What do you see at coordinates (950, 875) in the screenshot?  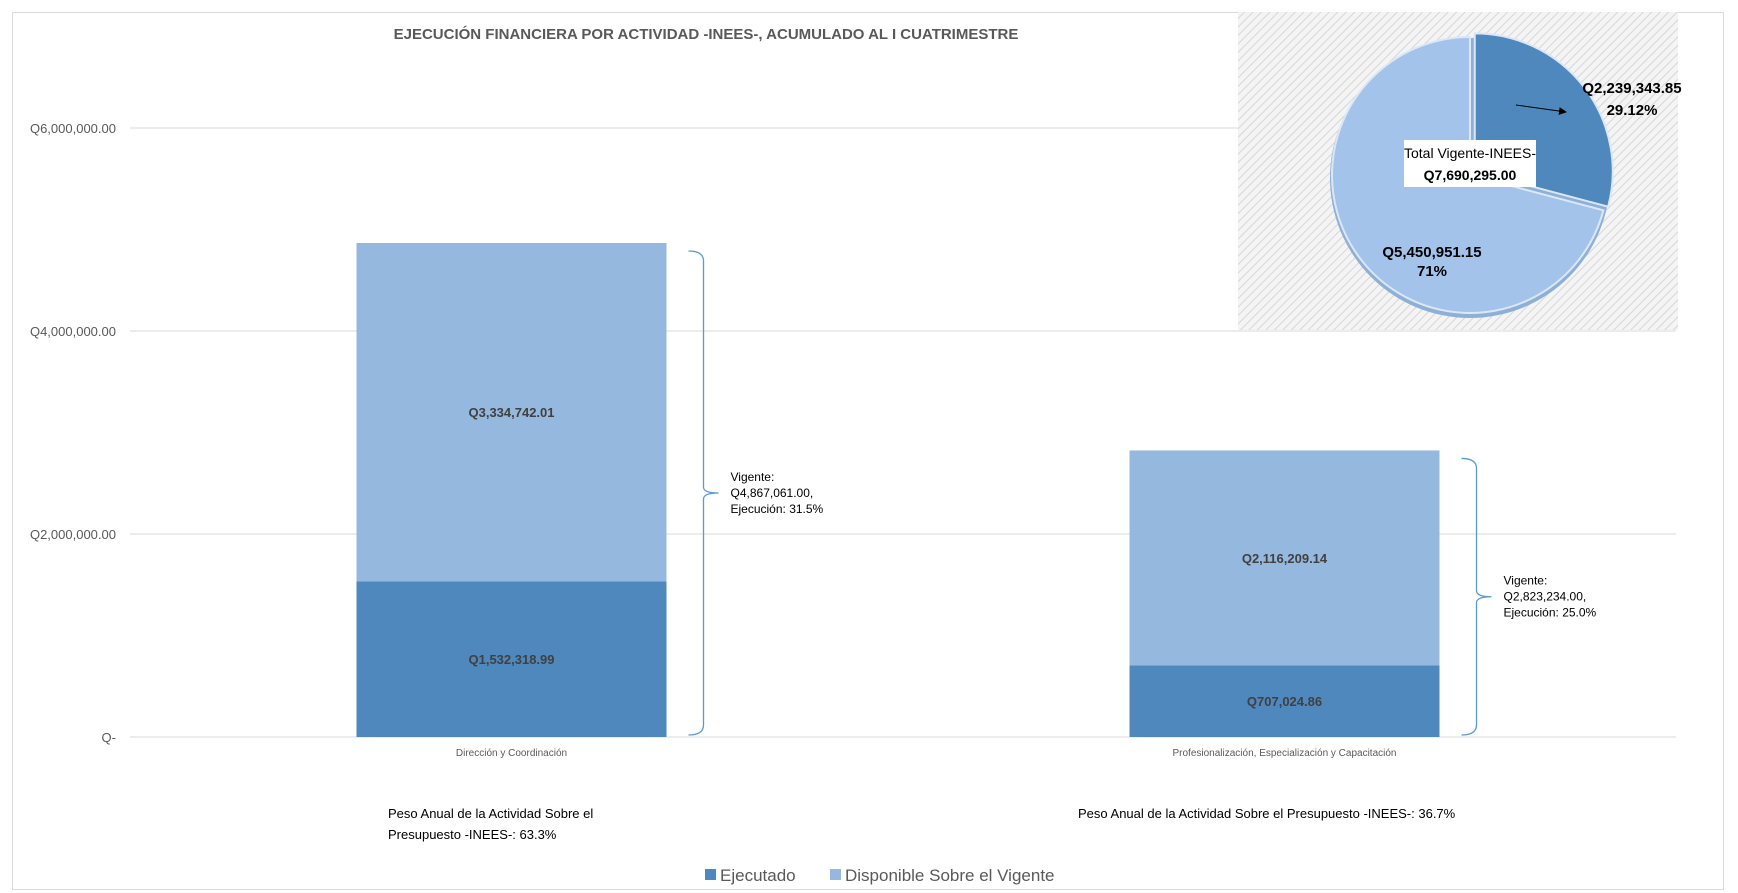 I see `legend-label-disponible: Disponible Sobre el Vigente` at bounding box center [950, 875].